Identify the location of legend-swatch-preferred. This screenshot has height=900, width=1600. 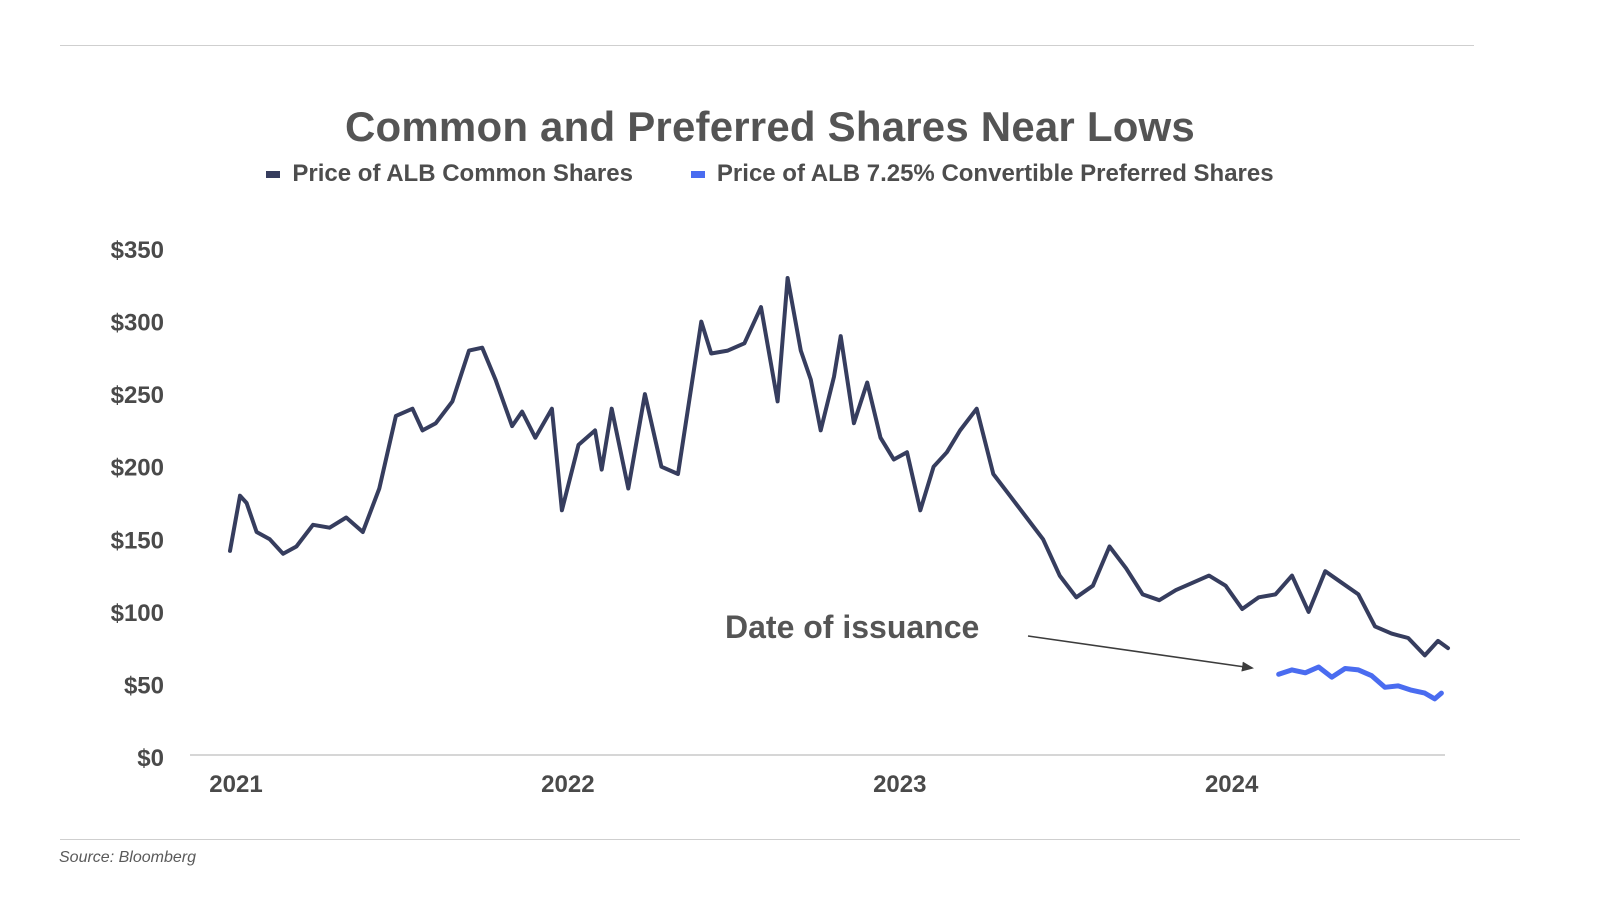
(697, 174).